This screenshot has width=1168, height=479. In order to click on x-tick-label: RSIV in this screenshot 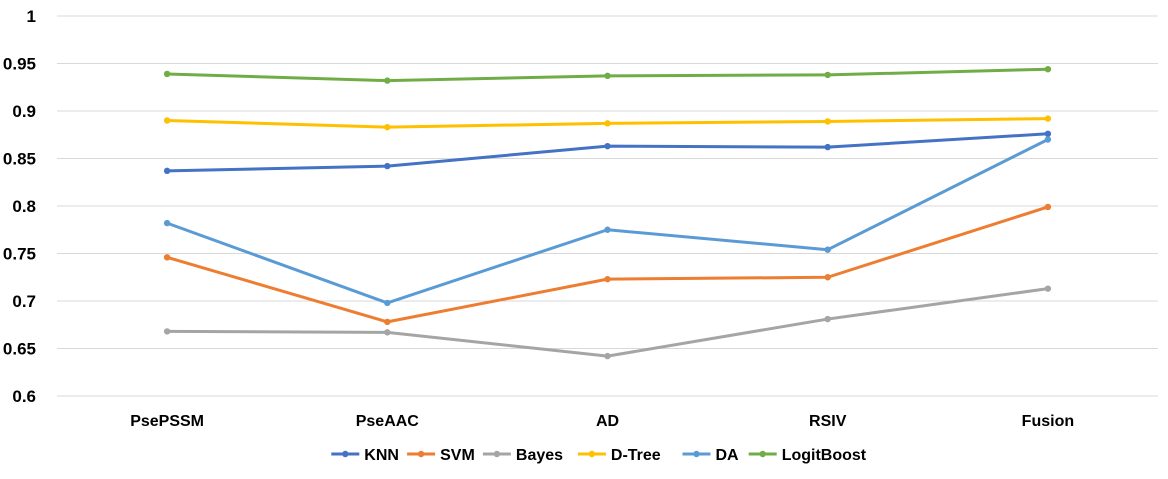, I will do `click(828, 421)`.